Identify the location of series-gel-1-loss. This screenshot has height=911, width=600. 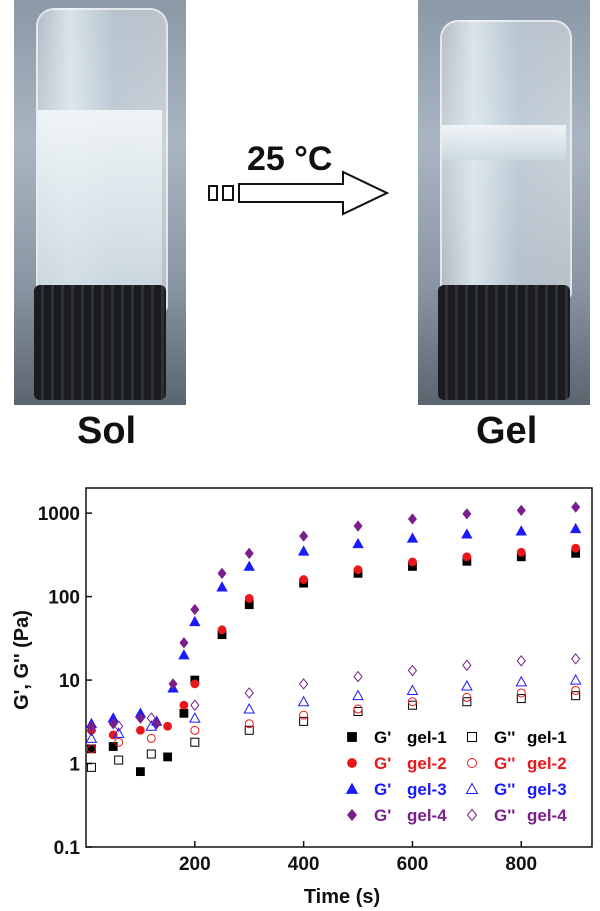
(333, 731).